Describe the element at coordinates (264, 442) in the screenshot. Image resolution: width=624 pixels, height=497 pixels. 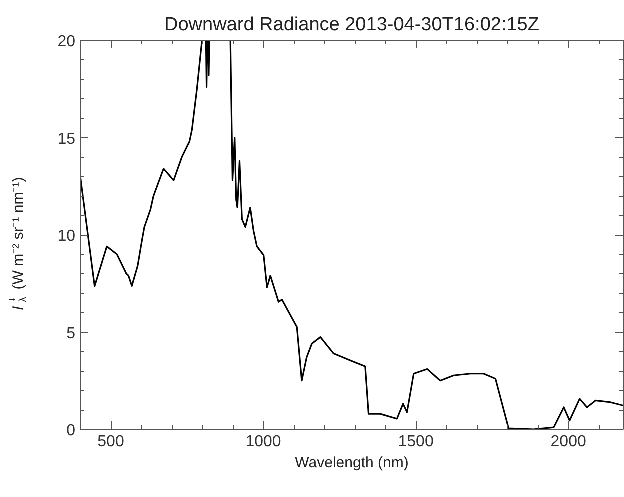
I see `x-tick-label: 1000` at that location.